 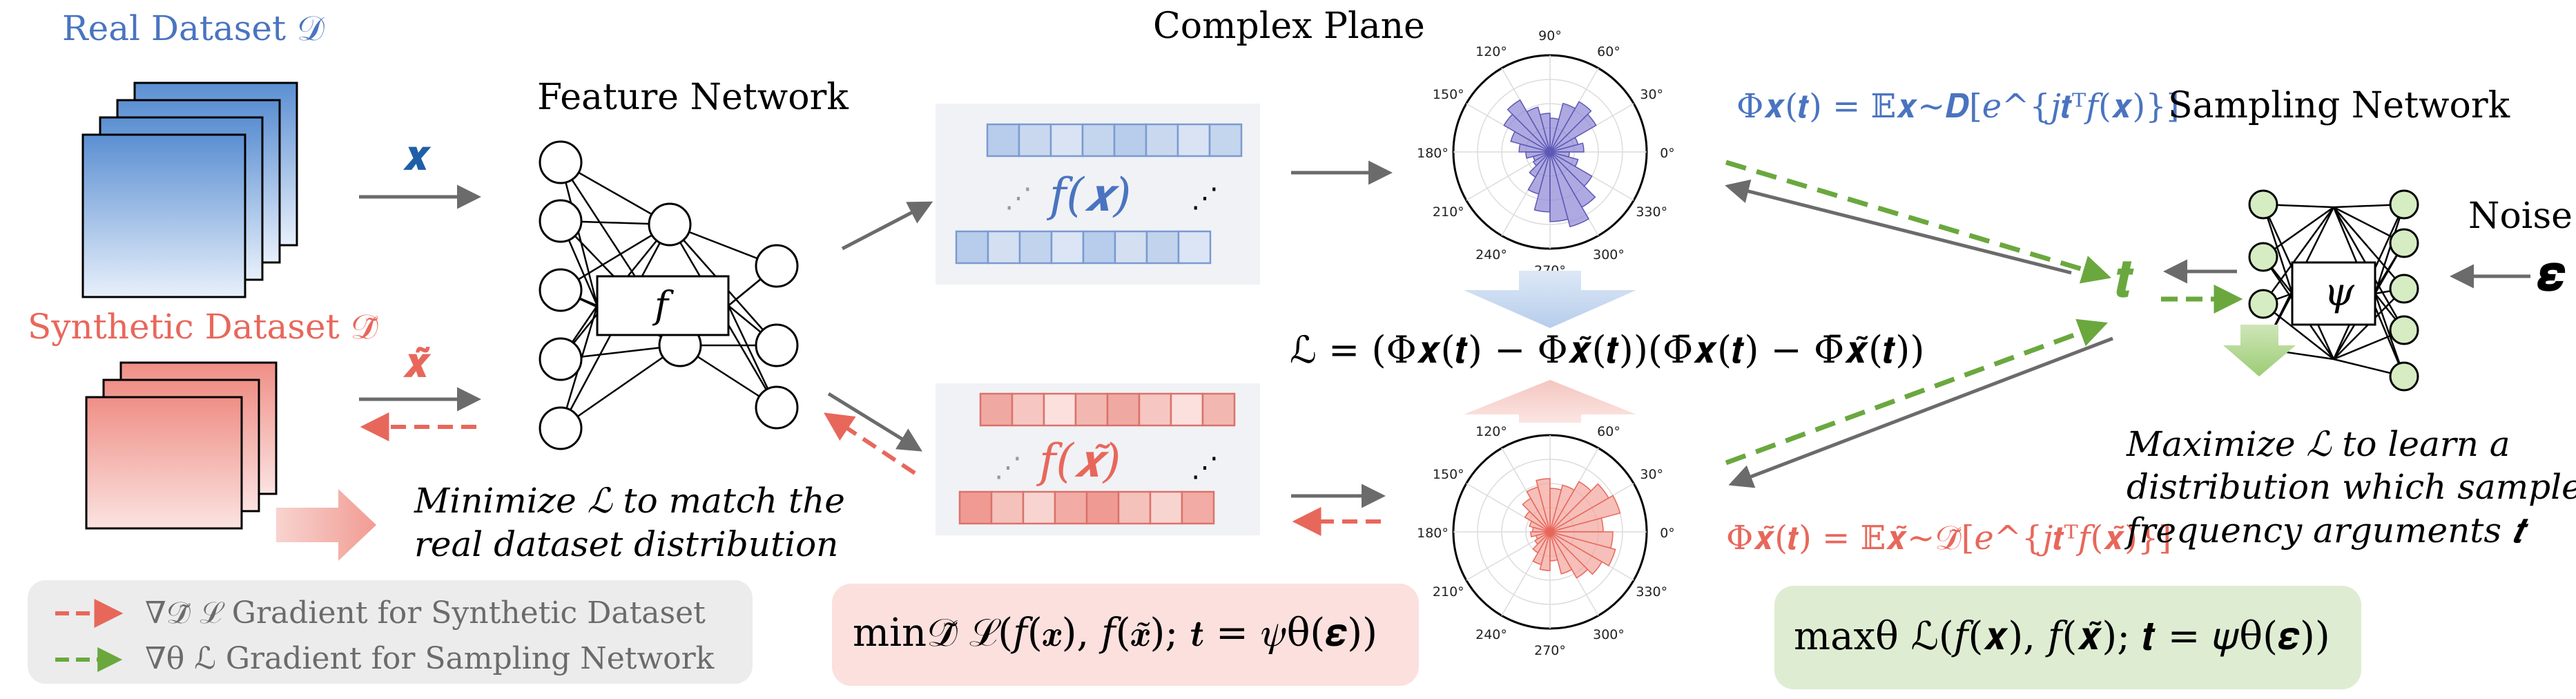 I want to click on max-formula: maxθ ℒ(𝑓(𝒙), 𝑓(𝒙̃); 𝒕 = 𝜓θ(𝜺)), so click(x=2062, y=637).